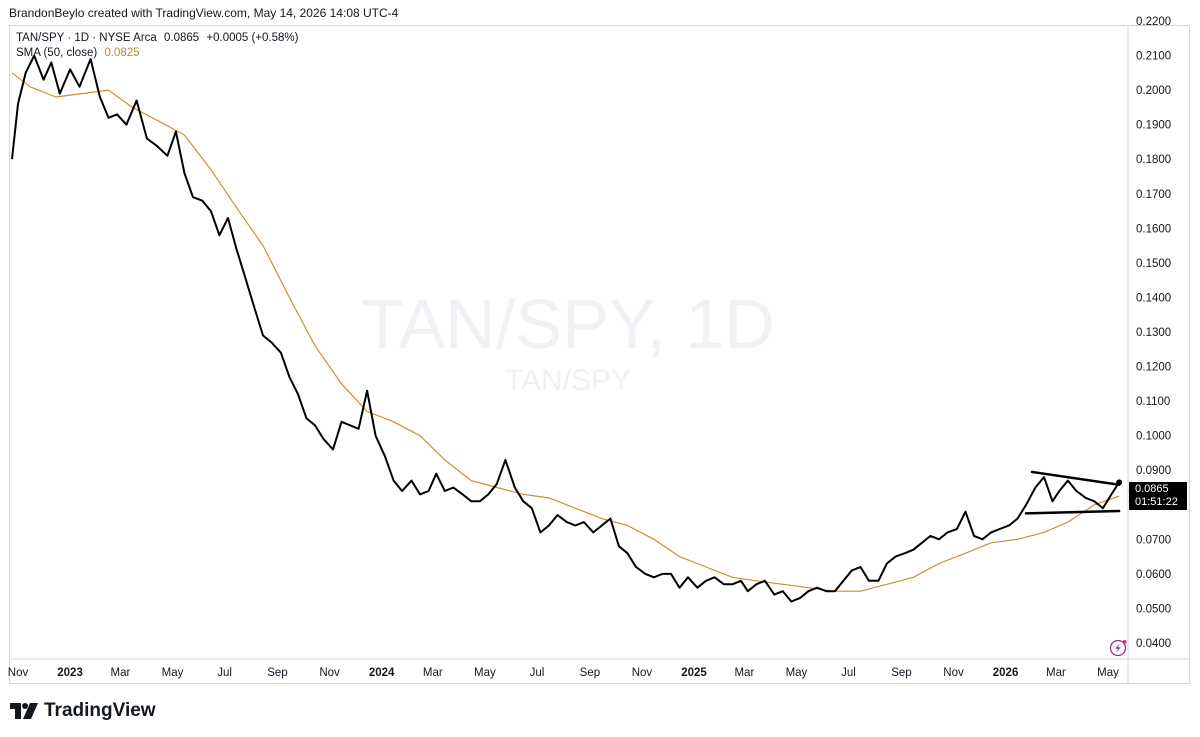 This screenshot has height=737, width=1200. What do you see at coordinates (568, 324) in the screenshot?
I see `watermark-main: TAN/SPY, 1D` at bounding box center [568, 324].